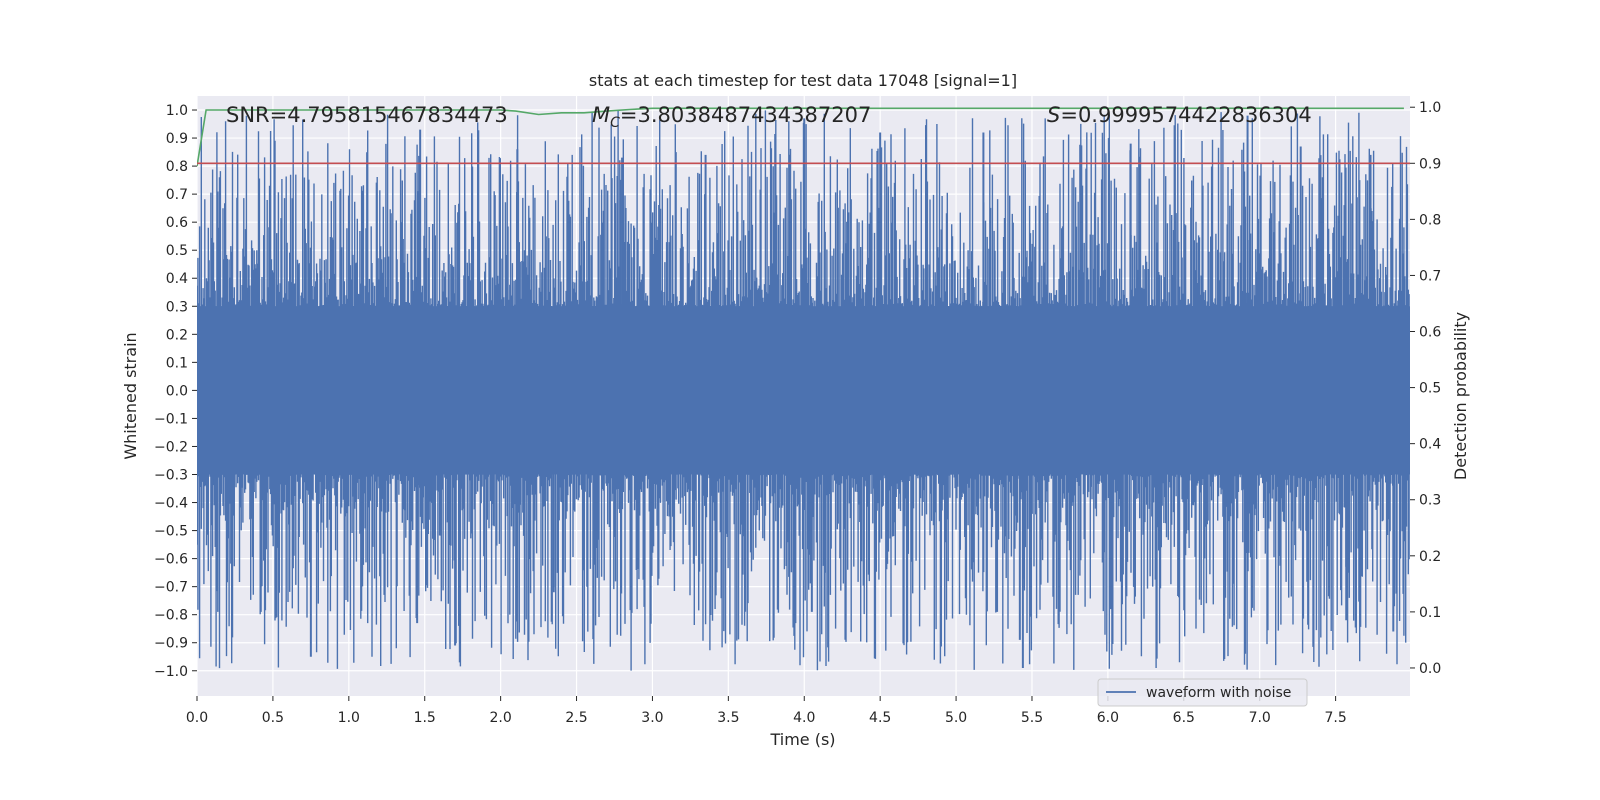  I want to click on y-right-tick-label: 0.0, so click(1430, 669).